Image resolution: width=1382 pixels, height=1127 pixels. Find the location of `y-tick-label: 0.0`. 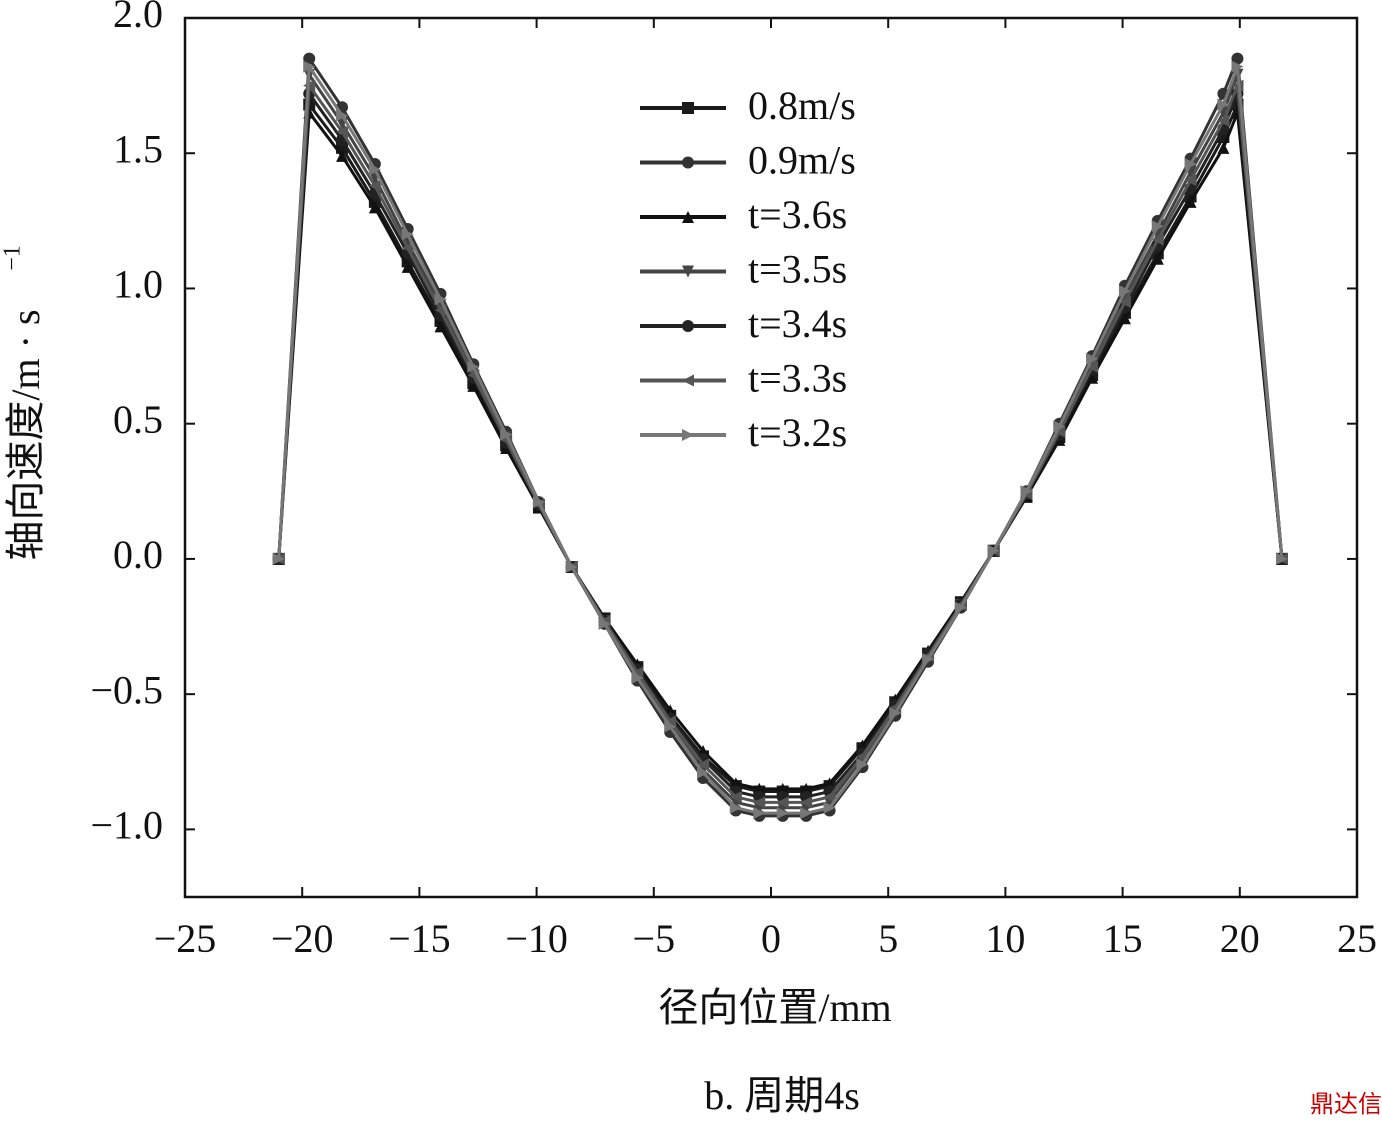

y-tick-label: 0.0 is located at coordinates (138, 554).